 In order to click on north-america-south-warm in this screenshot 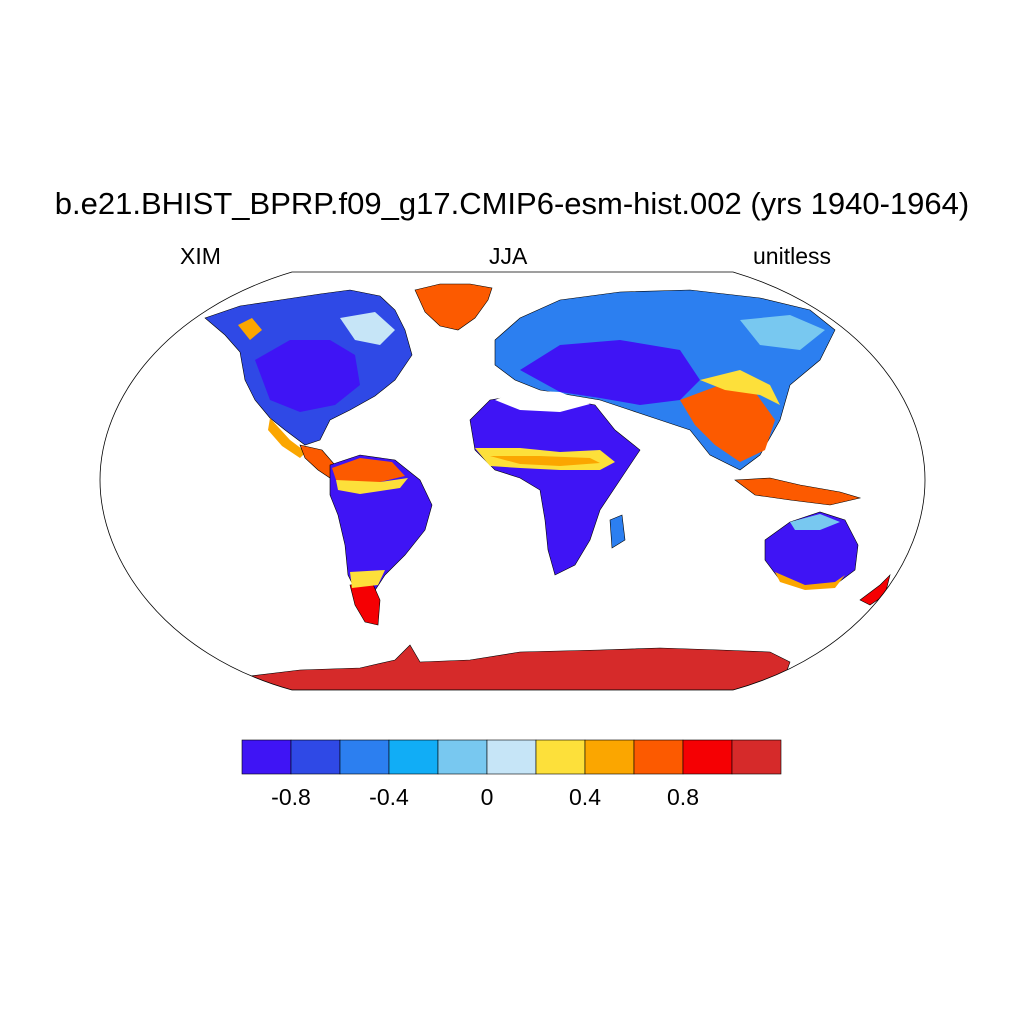, I will do `click(287, 438)`.